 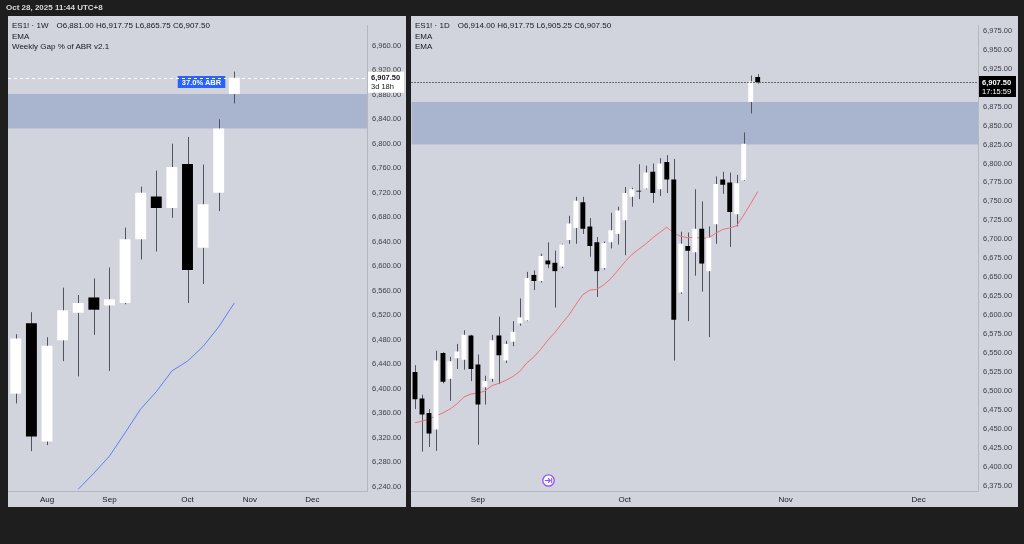 I want to click on x-tick-label: Aug, so click(x=47, y=499).